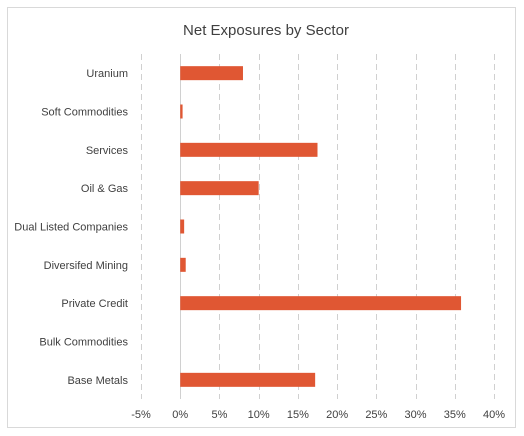 The height and width of the screenshot is (436, 524). What do you see at coordinates (180, 415) in the screenshot?
I see `x-tick-label: 0%` at bounding box center [180, 415].